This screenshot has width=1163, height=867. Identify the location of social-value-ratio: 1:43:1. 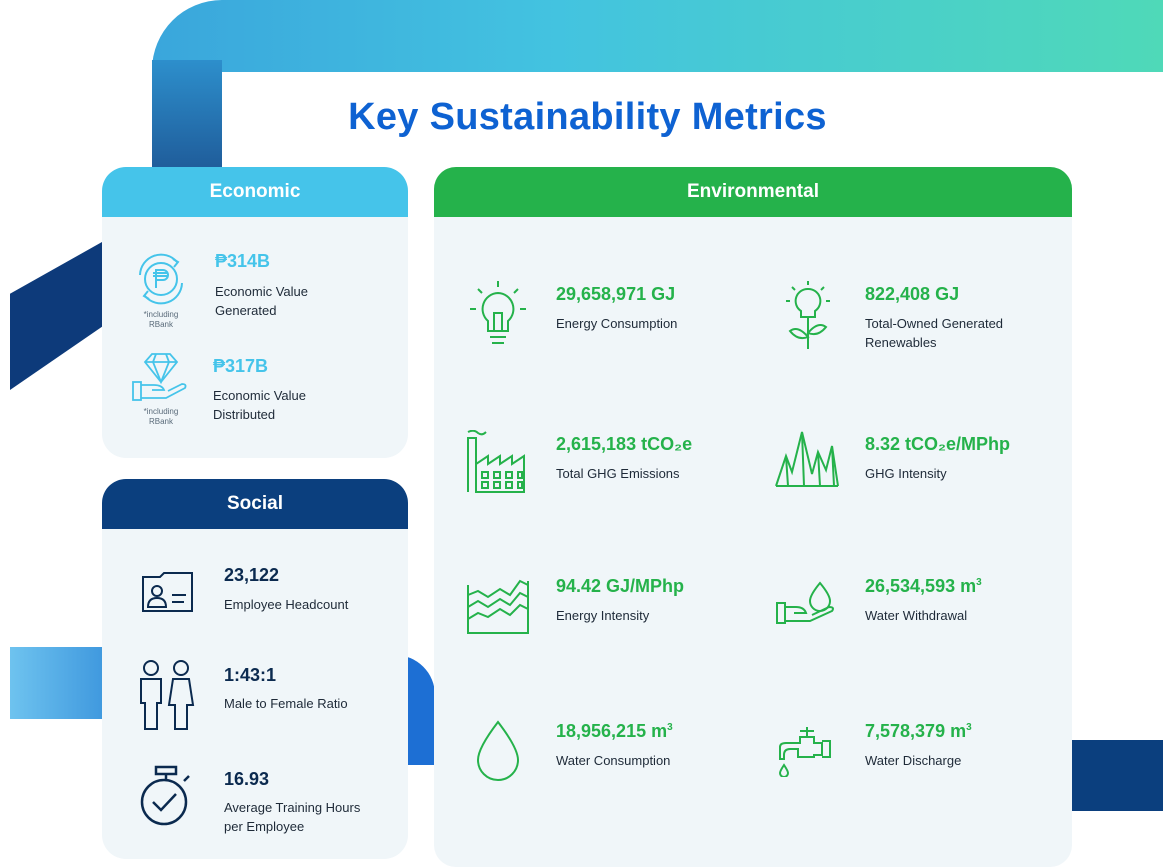
(250, 675).